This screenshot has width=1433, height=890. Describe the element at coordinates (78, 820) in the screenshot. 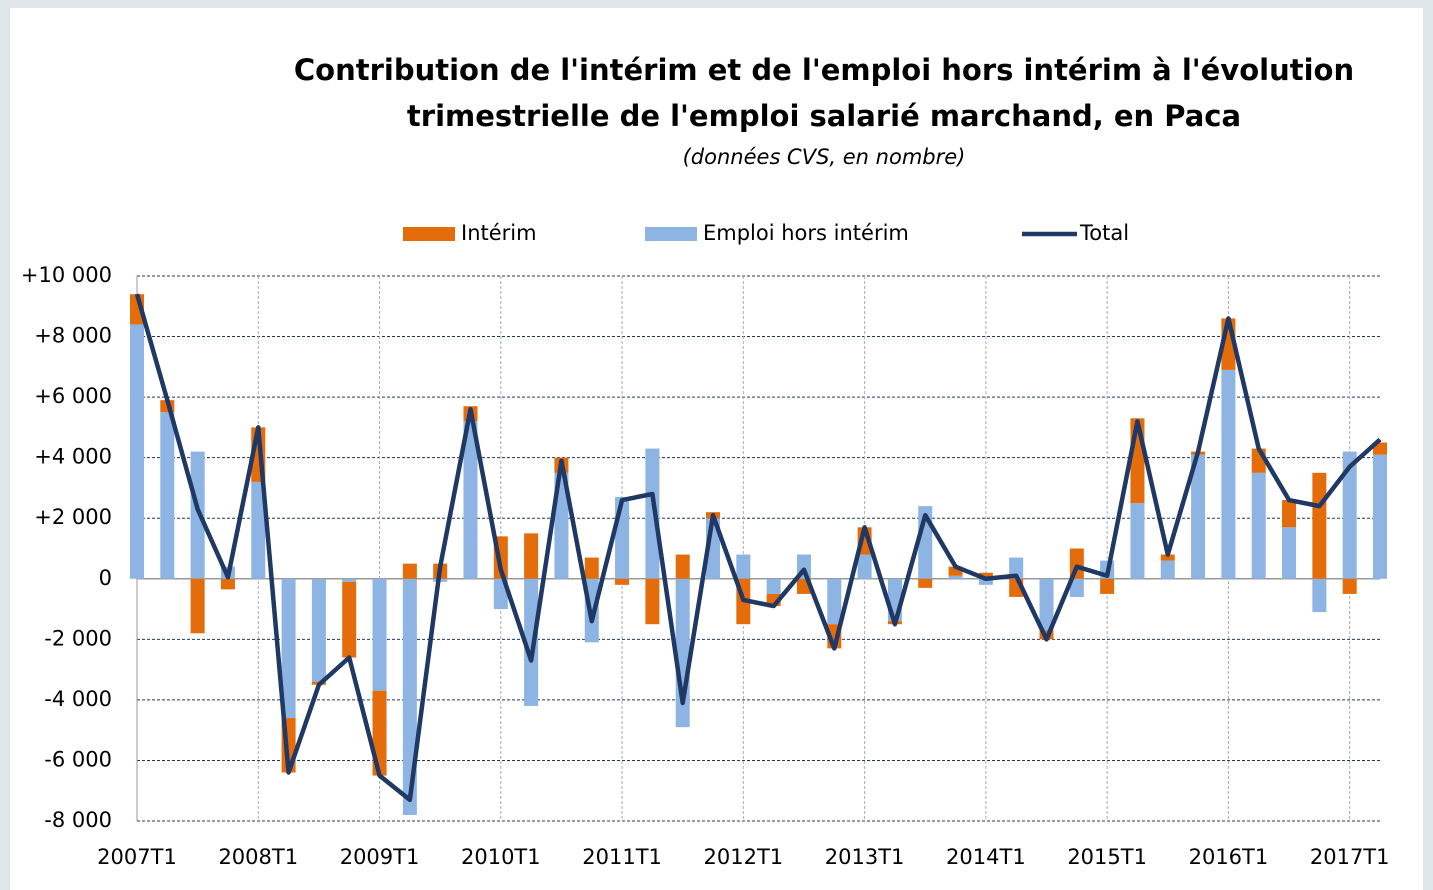

I see `y-tick-label: -8 000` at that location.